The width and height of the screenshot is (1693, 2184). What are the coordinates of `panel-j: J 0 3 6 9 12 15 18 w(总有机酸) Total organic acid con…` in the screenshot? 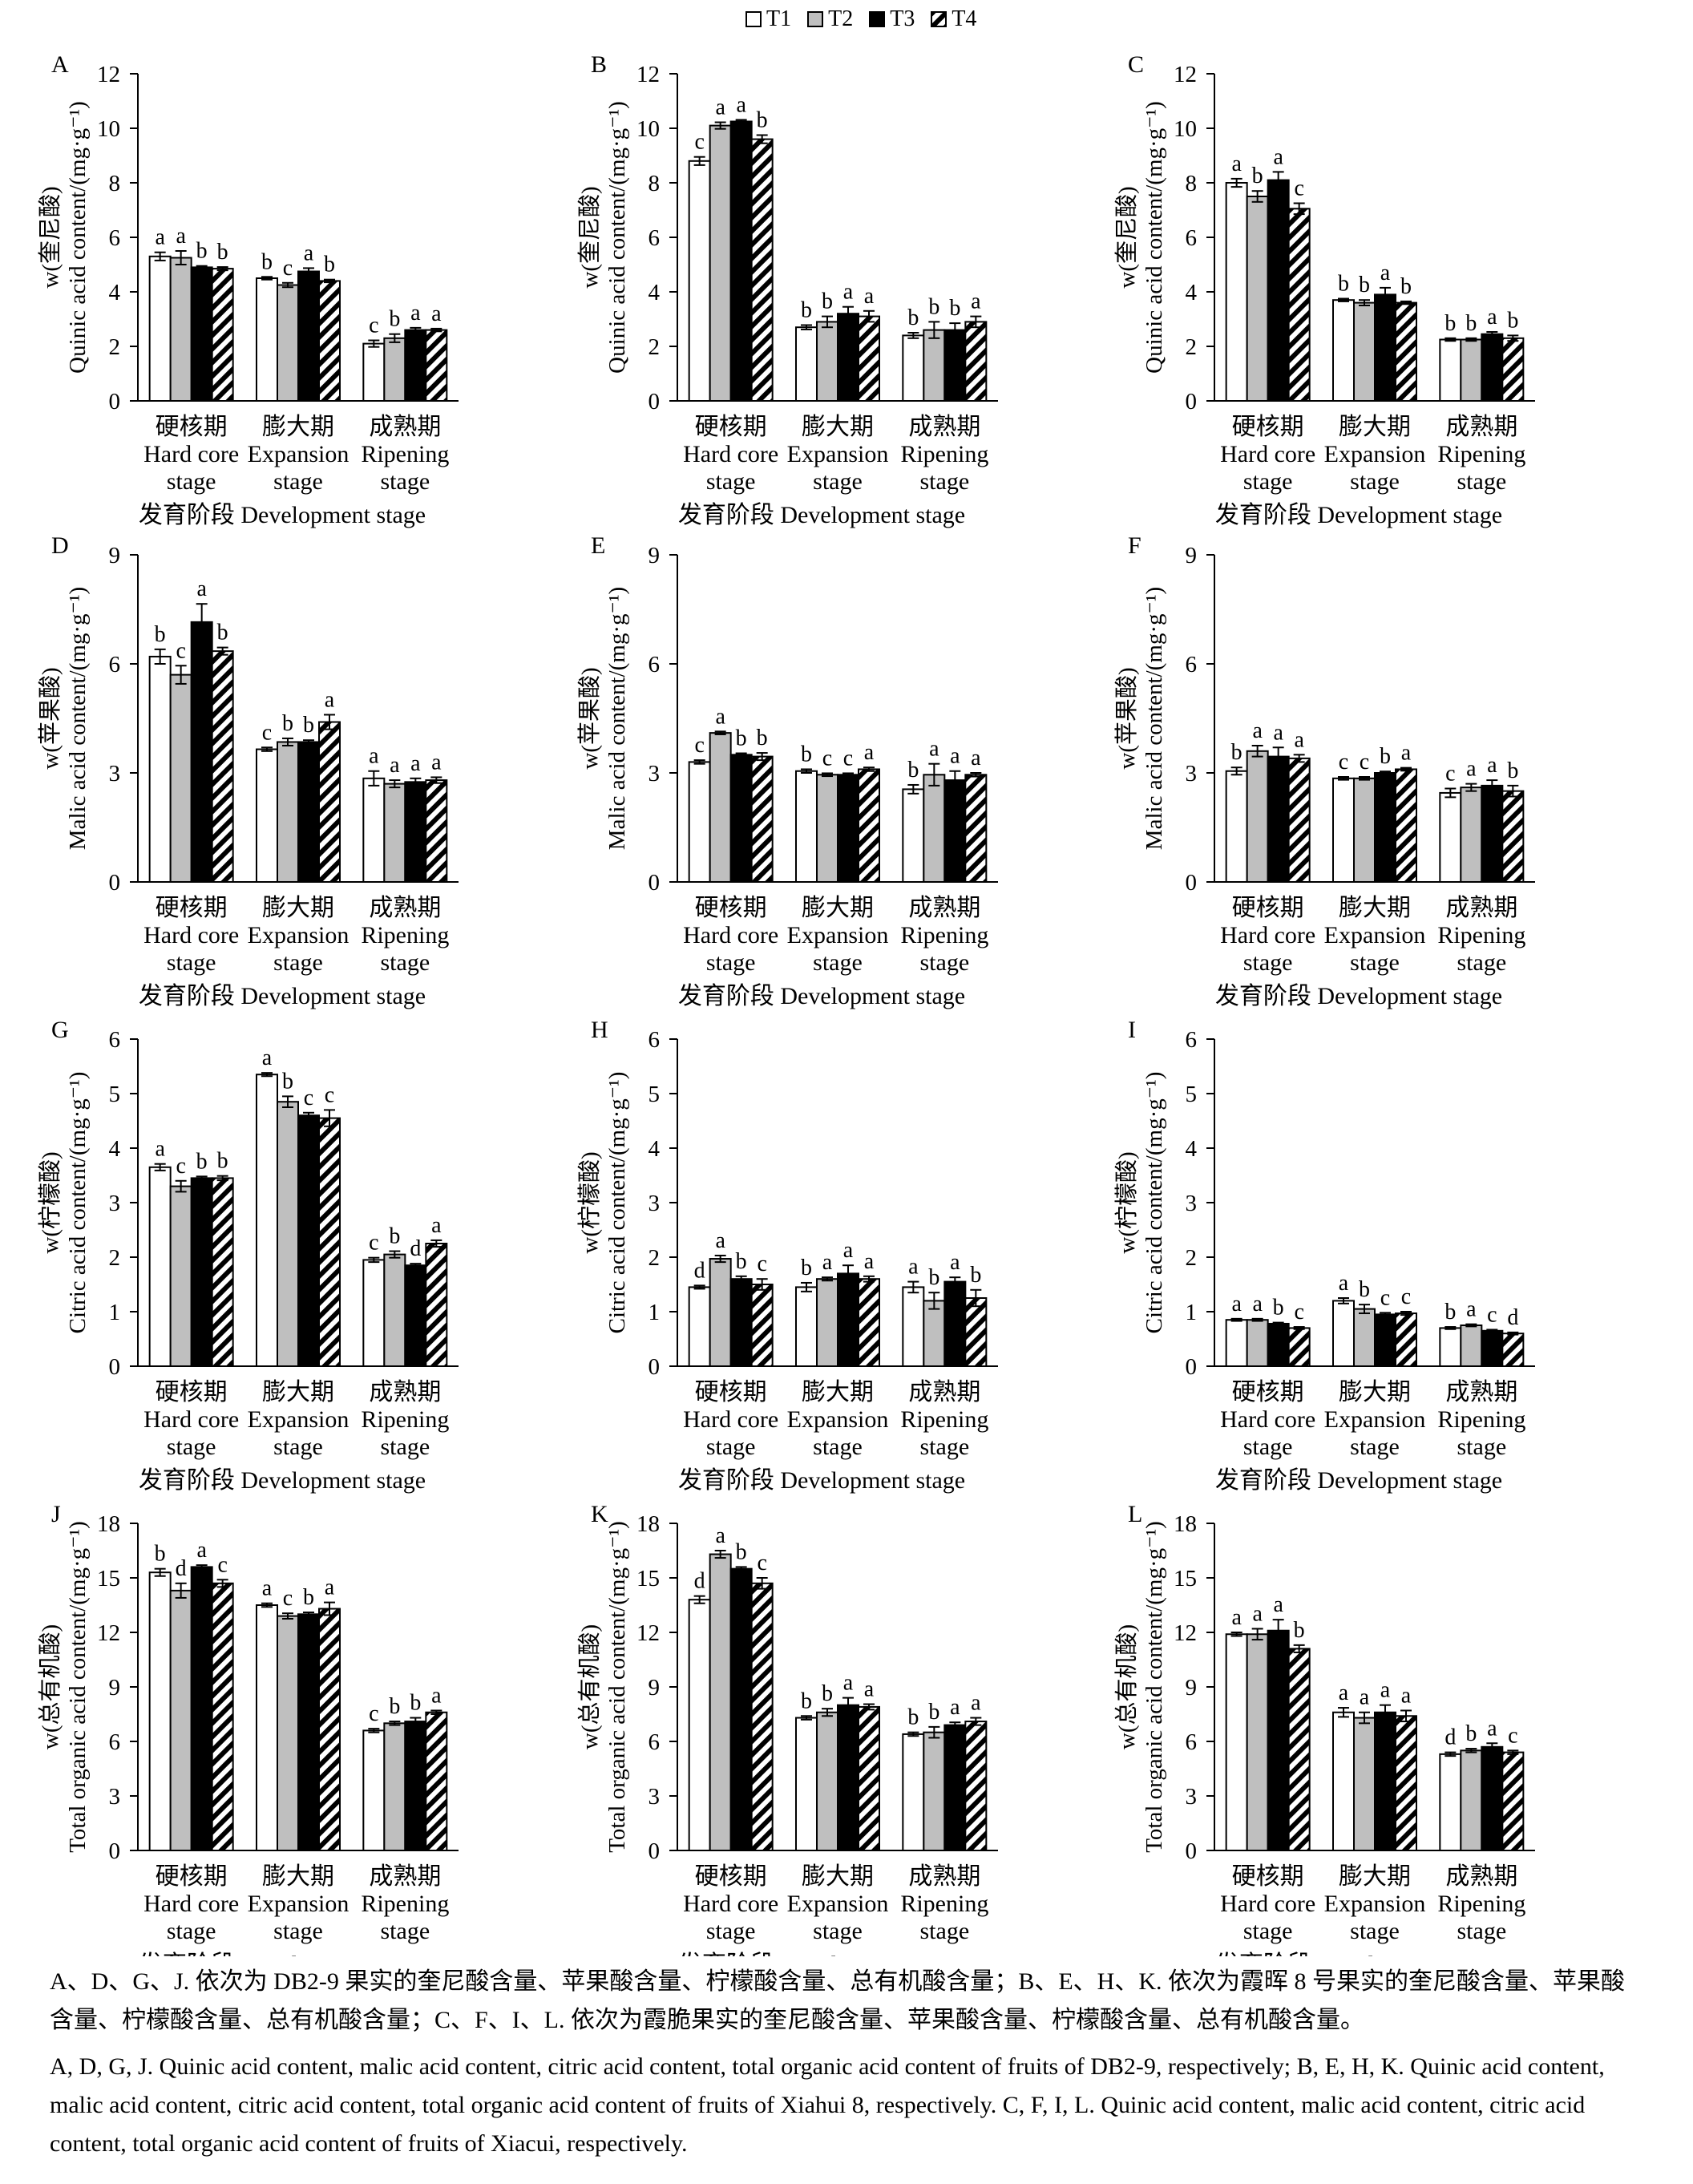 It's located at (248, 1728).